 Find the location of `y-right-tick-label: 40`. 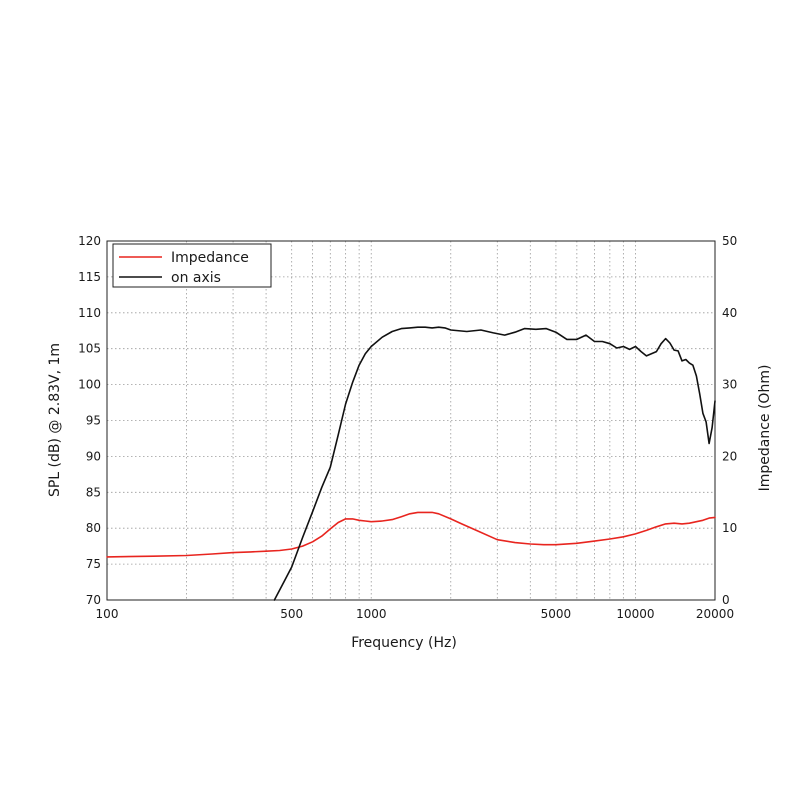

y-right-tick-label: 40 is located at coordinates (729, 313).